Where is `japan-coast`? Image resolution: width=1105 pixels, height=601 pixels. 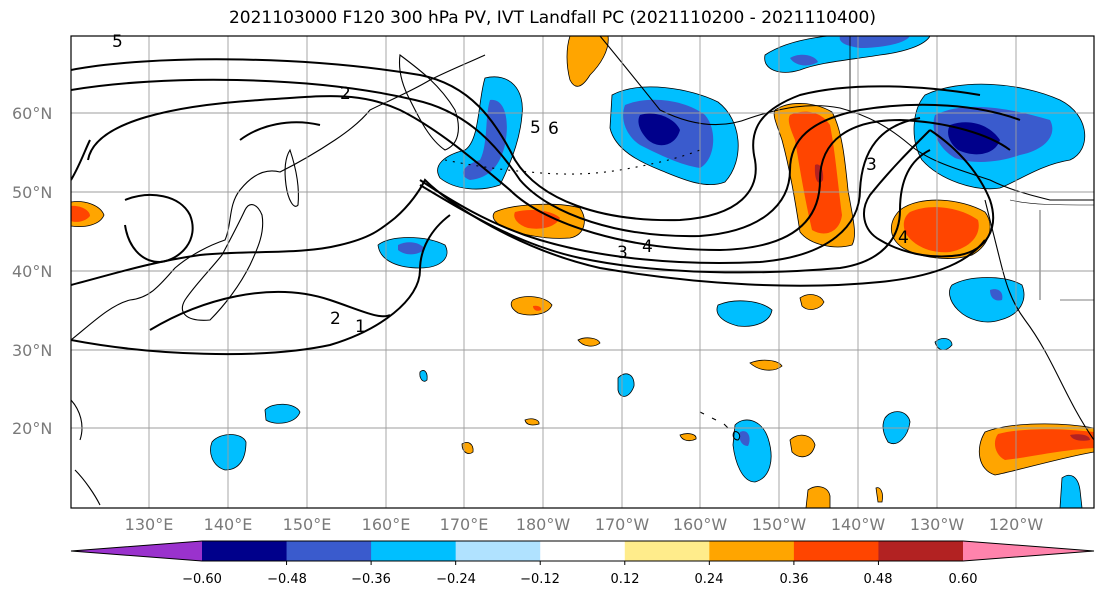
japan-coast is located at coordinates (222, 262).